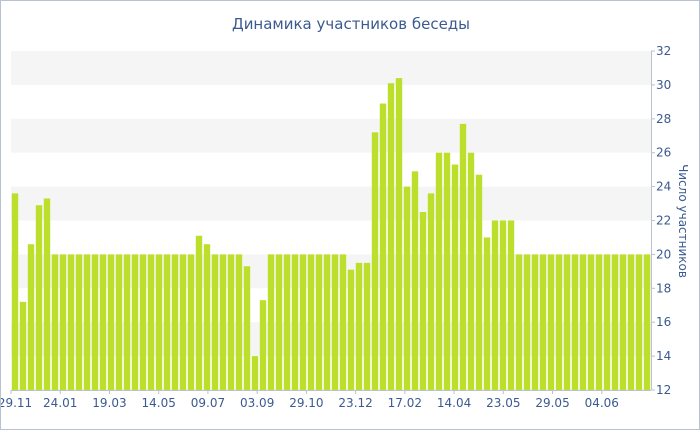 The height and width of the screenshot is (434, 700). Describe the element at coordinates (355, 403) in the screenshot. I see `x-tick-label: 23.12` at that location.